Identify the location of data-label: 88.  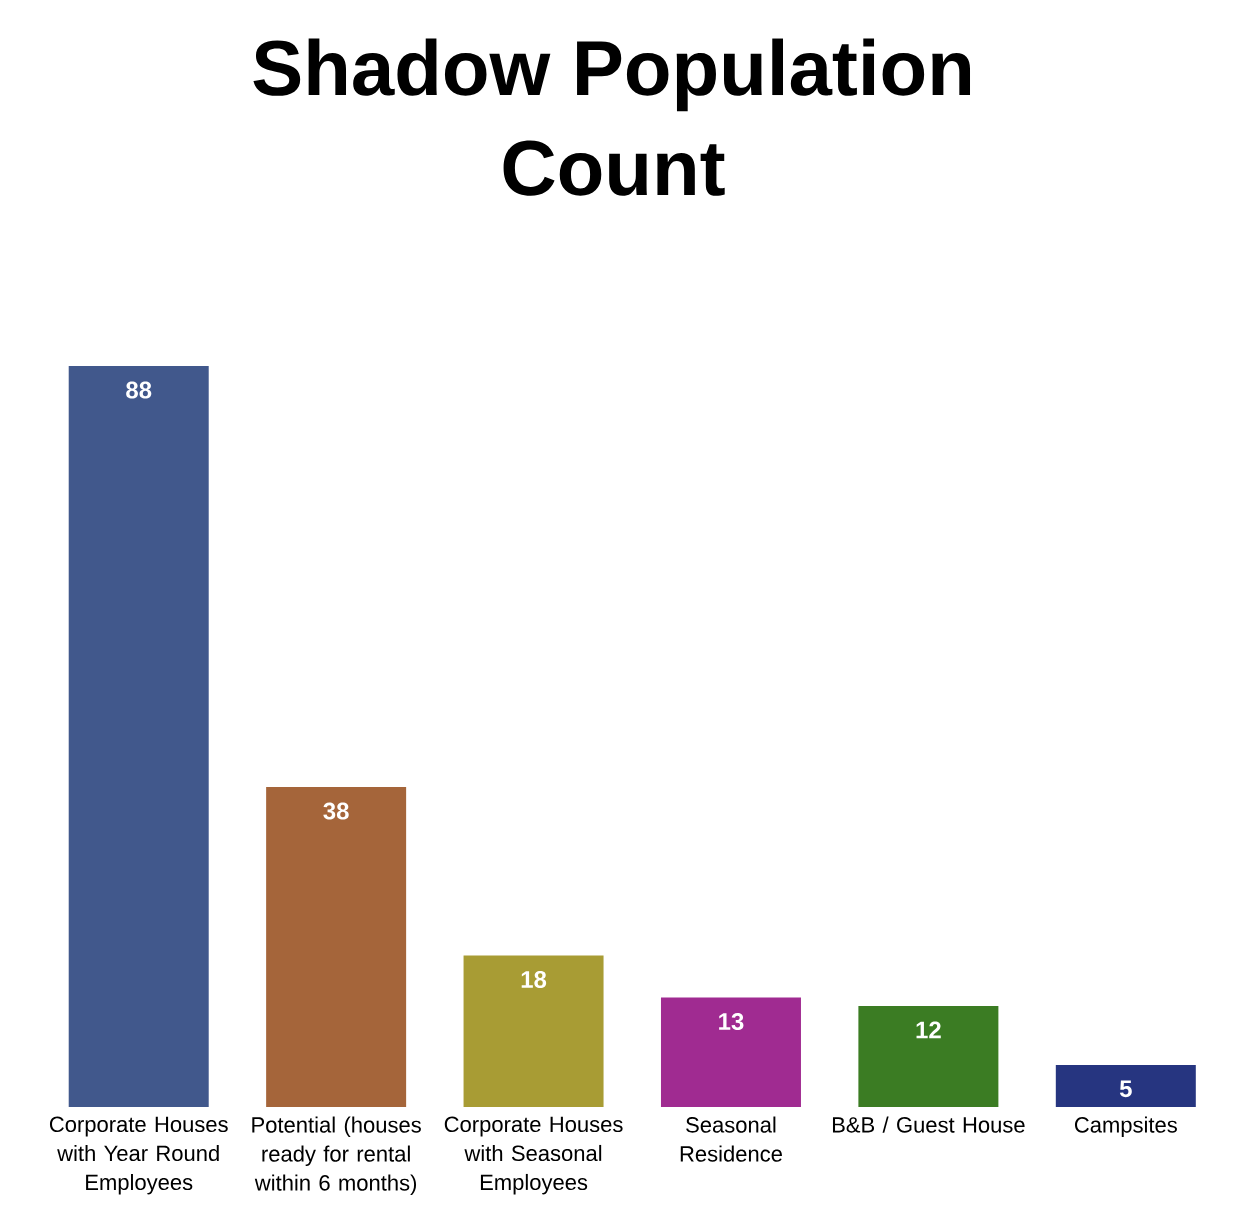
(139, 390).